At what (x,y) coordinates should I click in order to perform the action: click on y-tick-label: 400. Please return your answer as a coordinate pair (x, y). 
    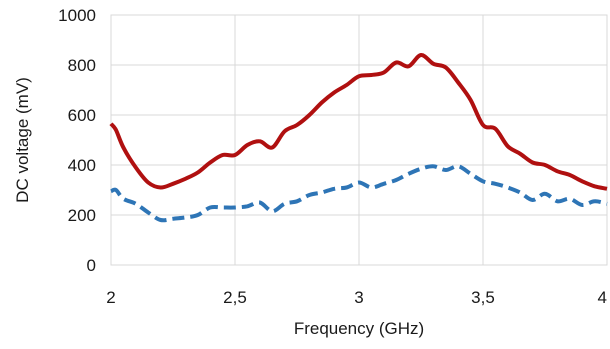
    Looking at the image, I should click on (82, 165).